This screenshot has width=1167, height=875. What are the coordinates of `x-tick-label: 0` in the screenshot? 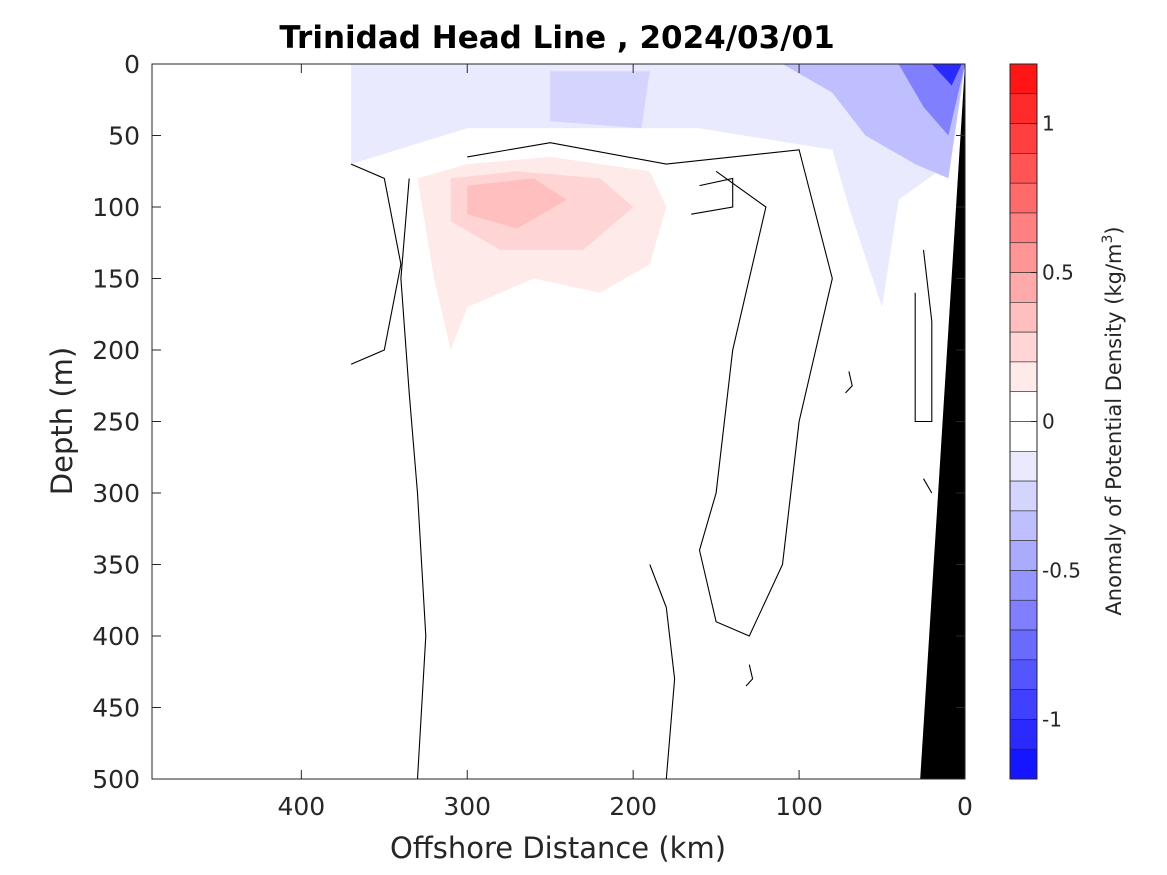 It's located at (965, 806).